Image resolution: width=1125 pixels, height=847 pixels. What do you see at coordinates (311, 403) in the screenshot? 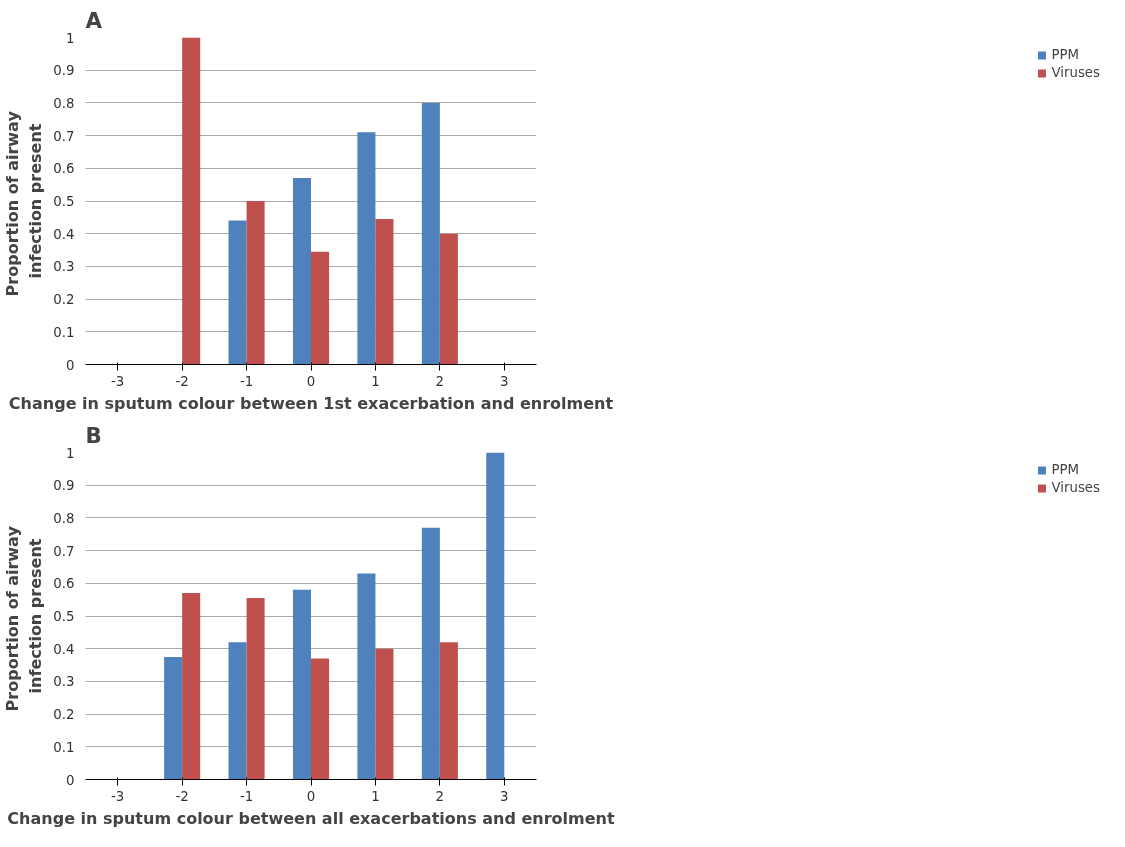
I see `x-axis-title: Change in sputum colour between 1st exacerbation and enrolment` at bounding box center [311, 403].